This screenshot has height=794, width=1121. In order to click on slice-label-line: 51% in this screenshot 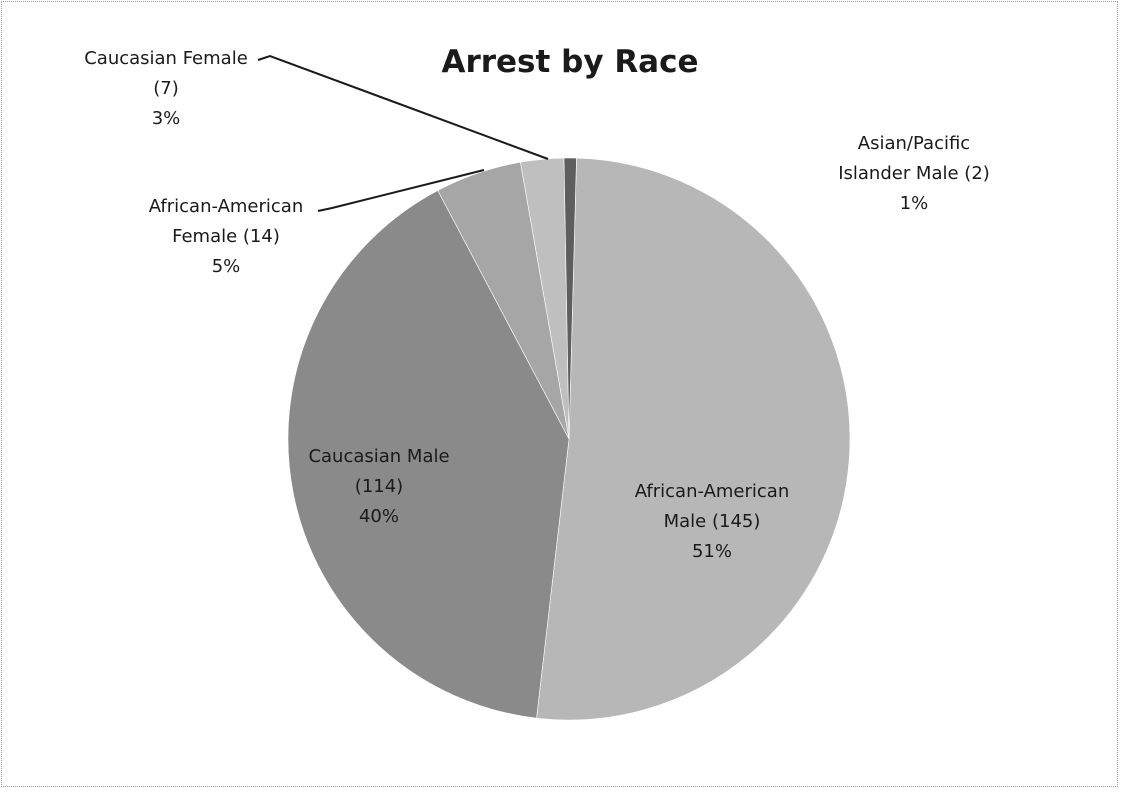, I will do `click(712, 551)`.